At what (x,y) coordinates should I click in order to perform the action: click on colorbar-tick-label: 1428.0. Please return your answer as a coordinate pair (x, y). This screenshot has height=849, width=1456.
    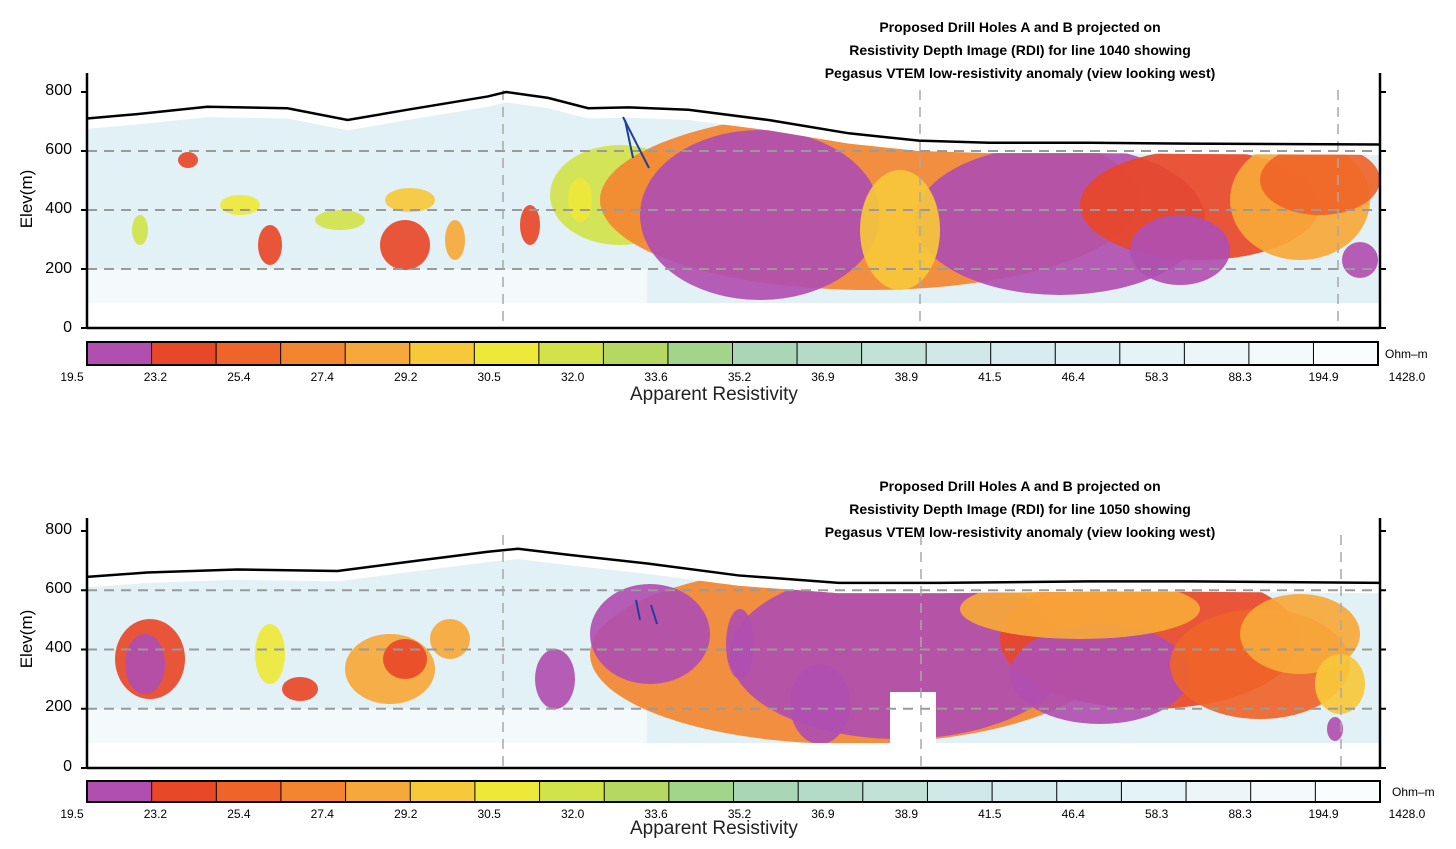
    Looking at the image, I should click on (1407, 377).